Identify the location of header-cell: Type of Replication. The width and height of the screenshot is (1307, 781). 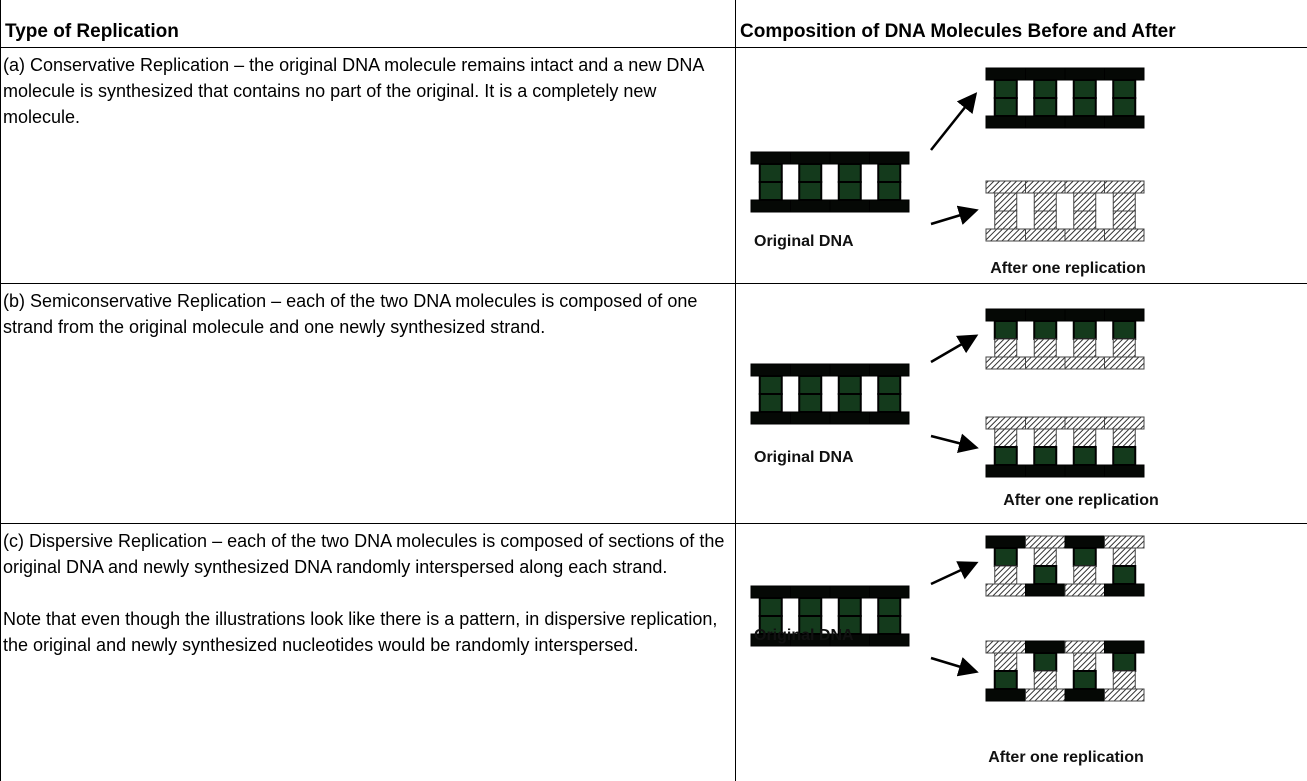
(368, 24).